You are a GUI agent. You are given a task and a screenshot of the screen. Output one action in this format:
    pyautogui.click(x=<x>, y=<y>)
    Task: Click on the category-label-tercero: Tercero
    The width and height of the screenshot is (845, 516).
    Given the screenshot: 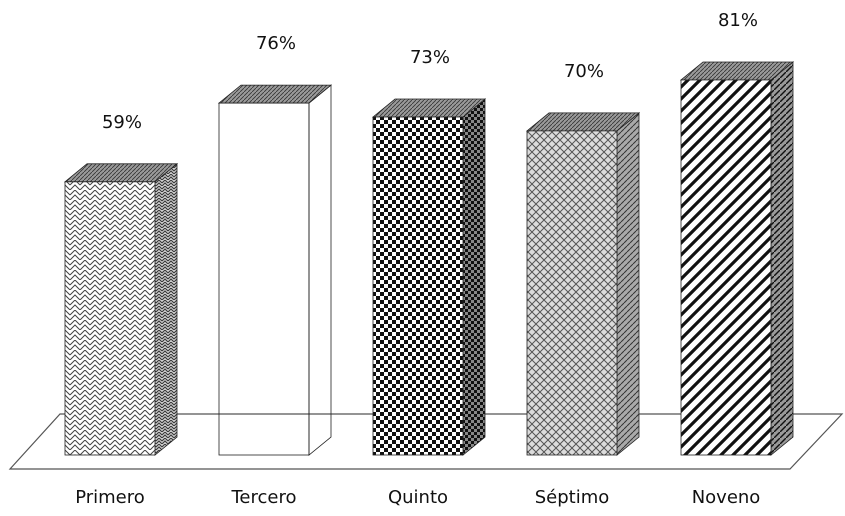 What is the action you would take?
    pyautogui.click(x=263, y=497)
    